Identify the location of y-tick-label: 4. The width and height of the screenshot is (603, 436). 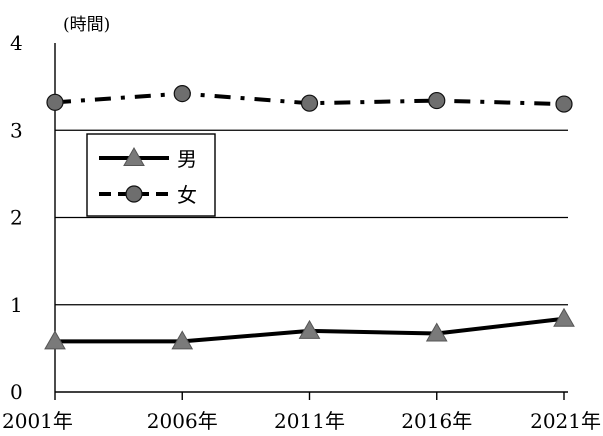
(16, 43).